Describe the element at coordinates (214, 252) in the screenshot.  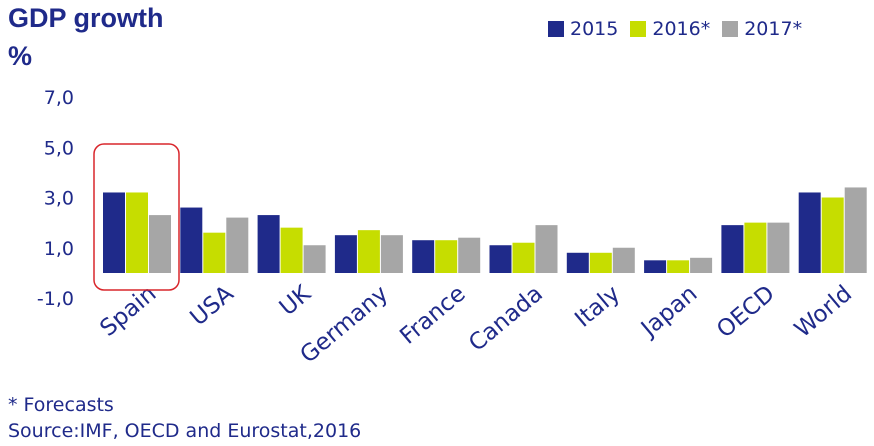
I see `bar-usa-2016` at that location.